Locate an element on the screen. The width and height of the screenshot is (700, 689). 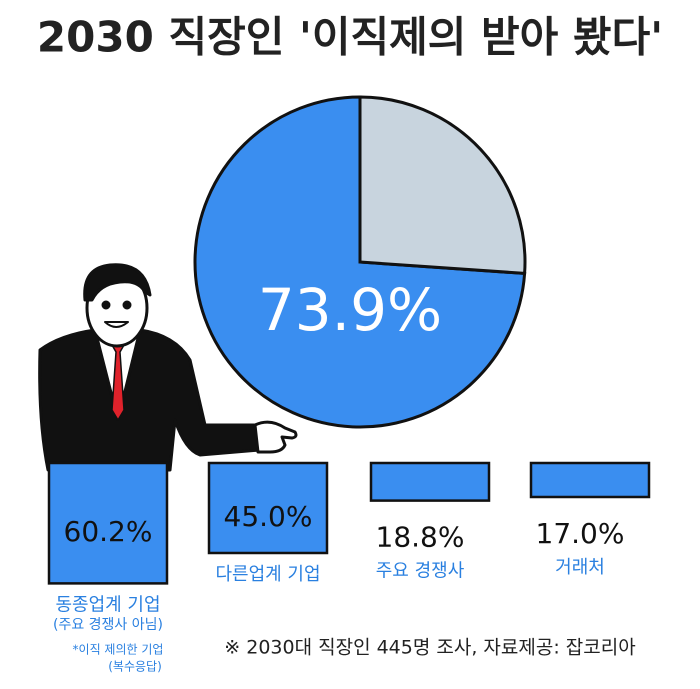
value-label: 45.0% is located at coordinates (268, 516).